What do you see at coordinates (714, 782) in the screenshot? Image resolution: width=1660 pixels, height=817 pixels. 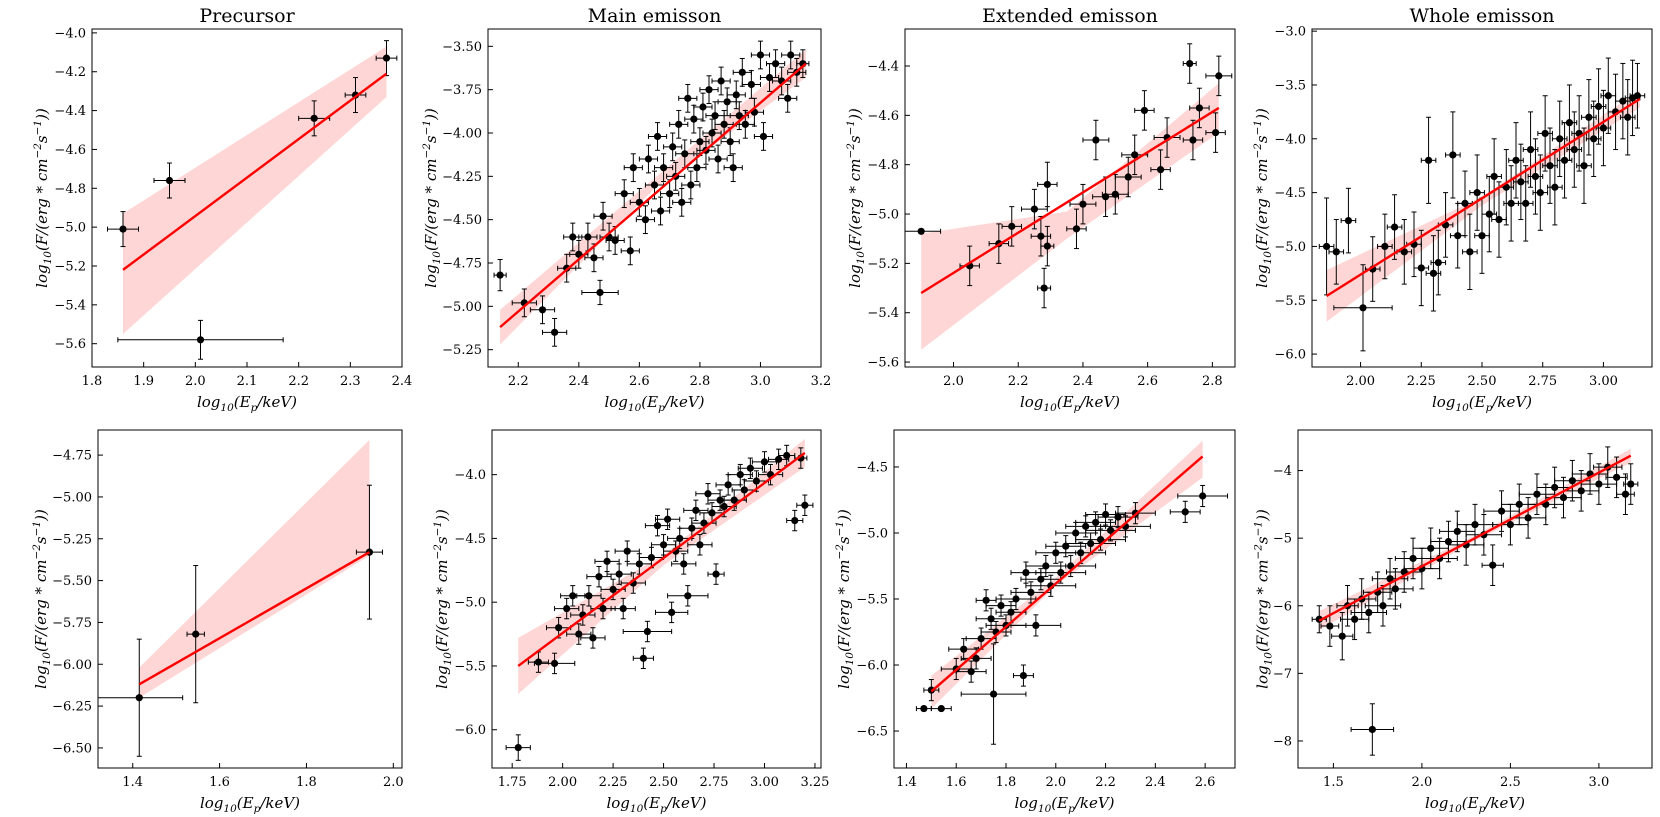 I see `x-tick-label: 2.75` at bounding box center [714, 782].